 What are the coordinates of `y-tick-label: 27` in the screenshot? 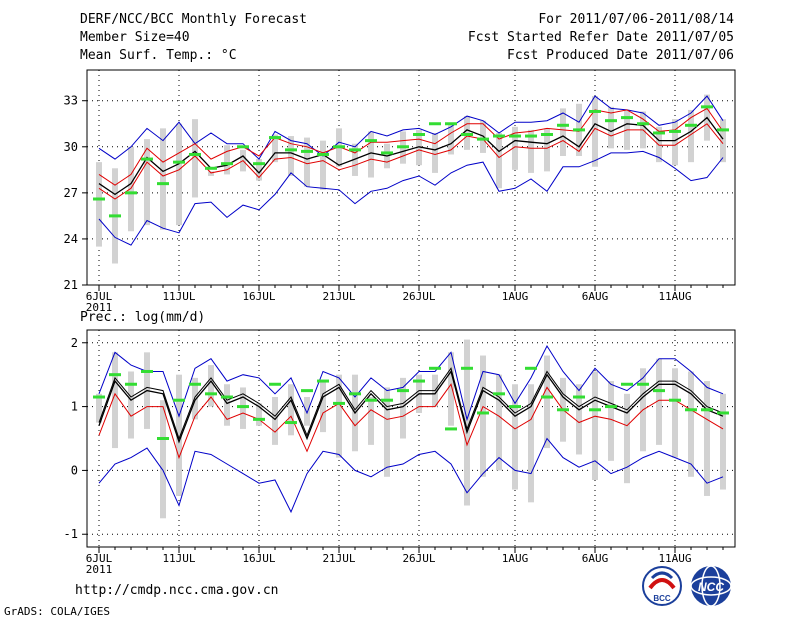 It's located at (71, 193).